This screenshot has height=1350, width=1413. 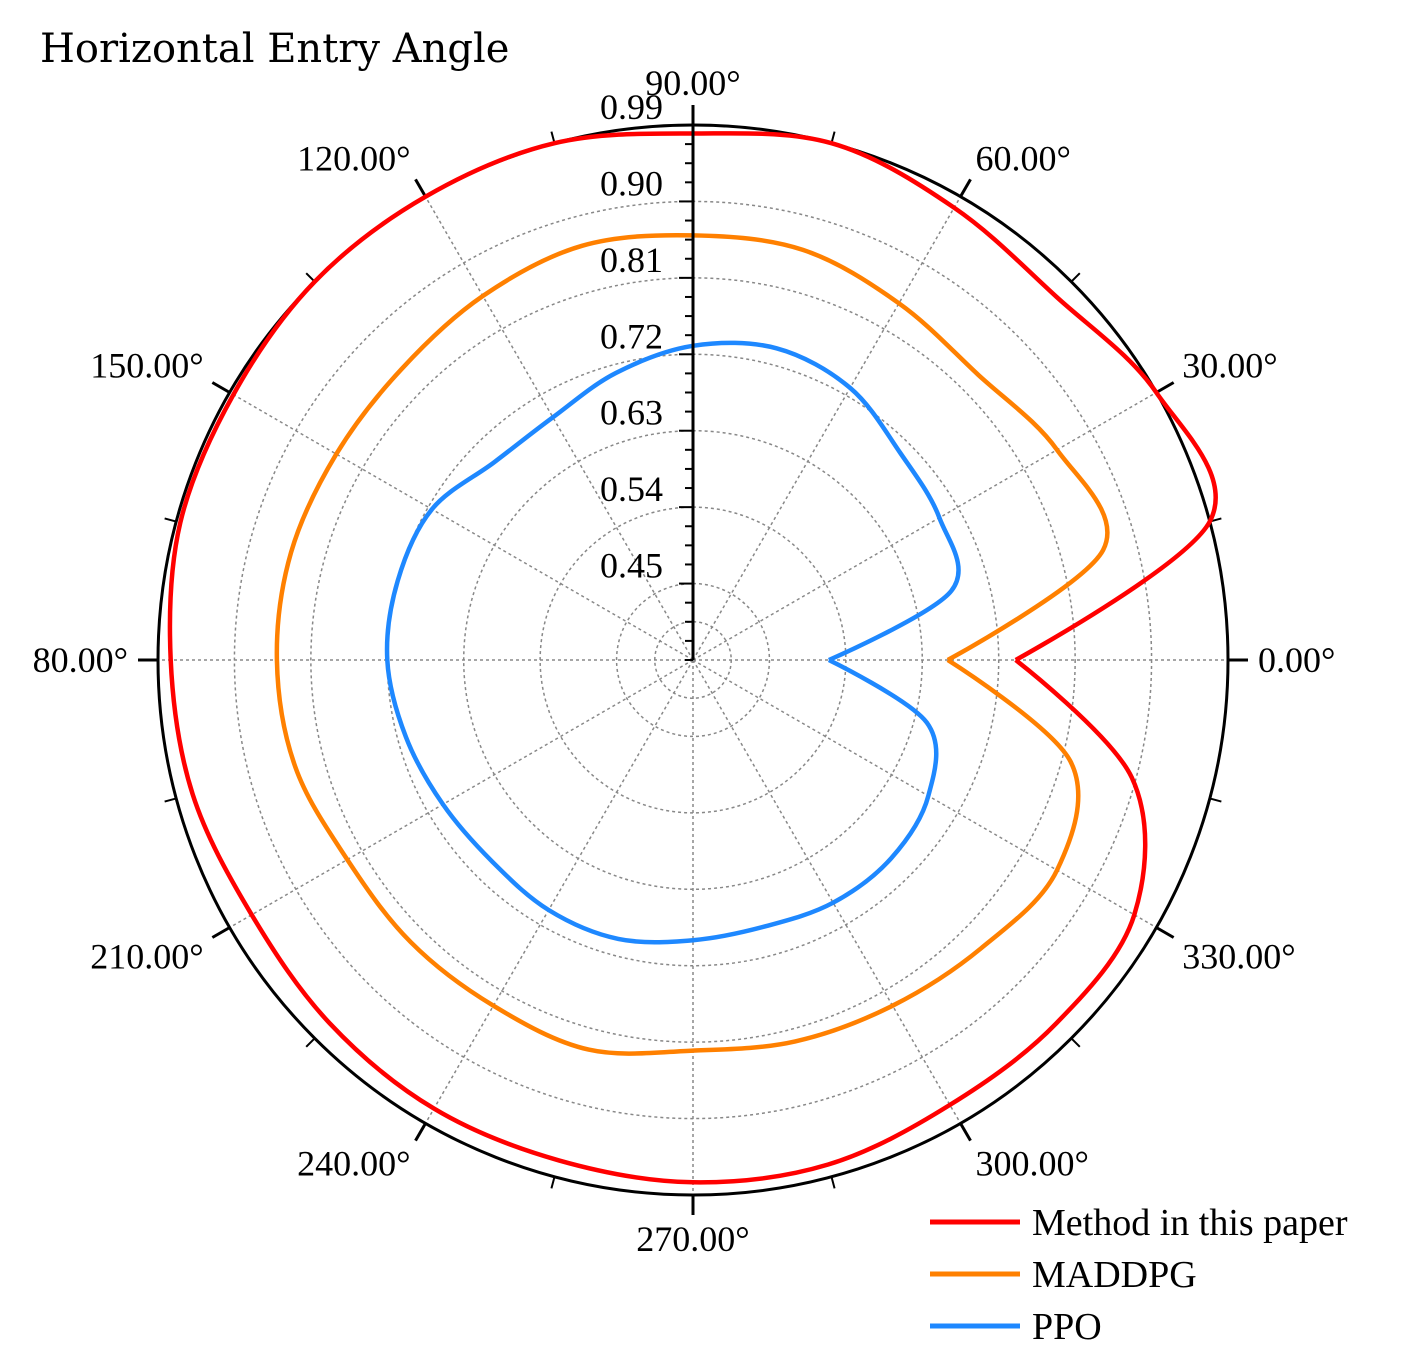 What do you see at coordinates (1190, 1223) in the screenshot?
I see `legend-label-0: Method in this paper` at bounding box center [1190, 1223].